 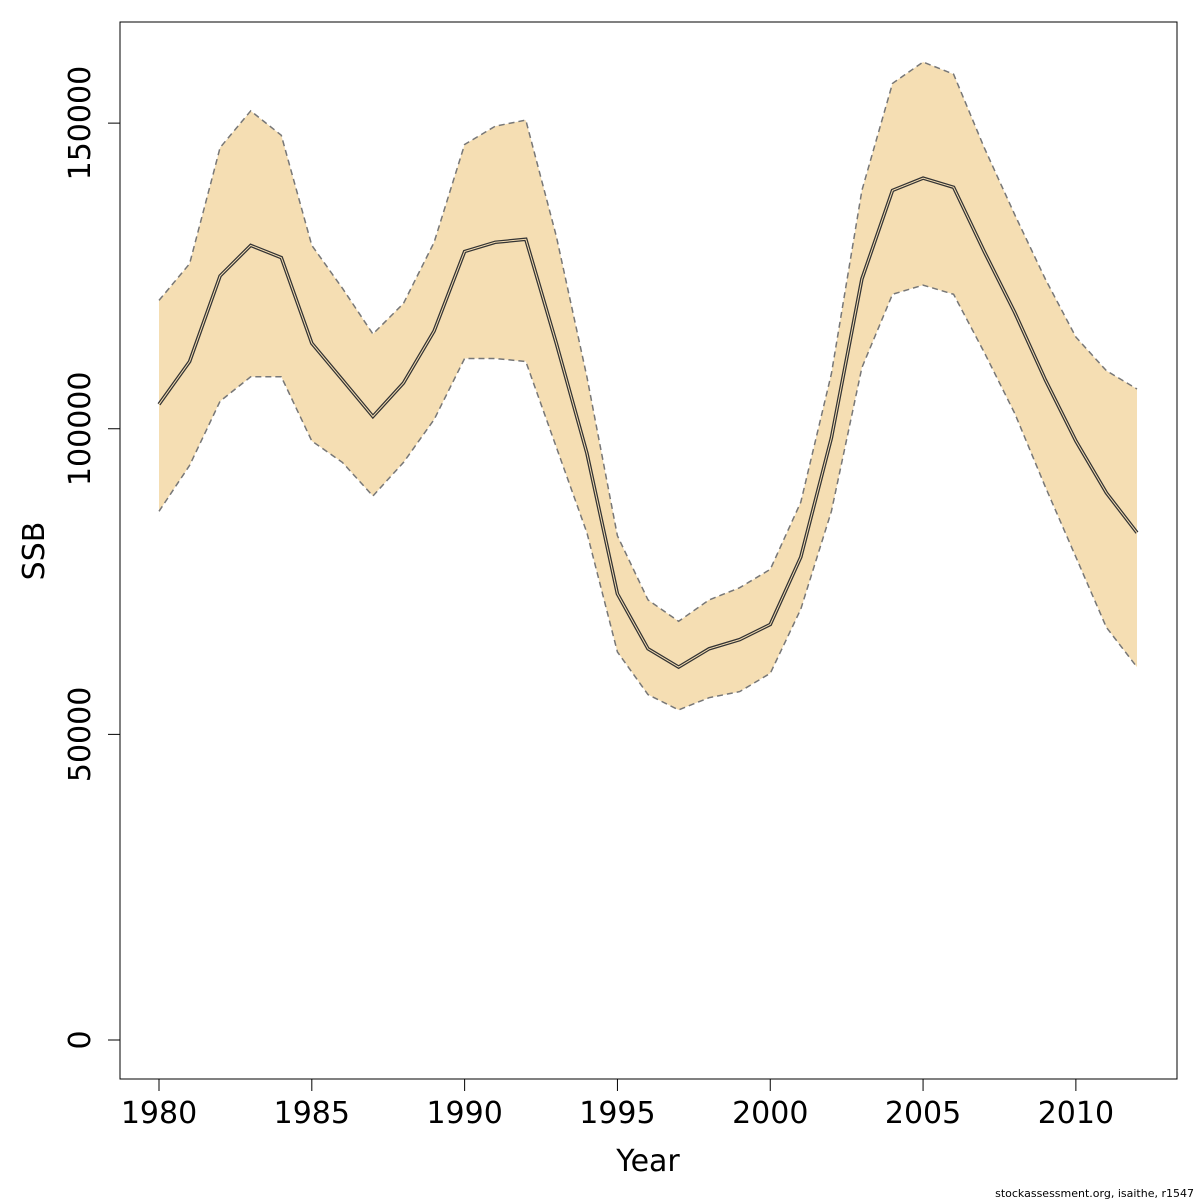 I want to click on x-tick-label: 2005, so click(x=923, y=1113).